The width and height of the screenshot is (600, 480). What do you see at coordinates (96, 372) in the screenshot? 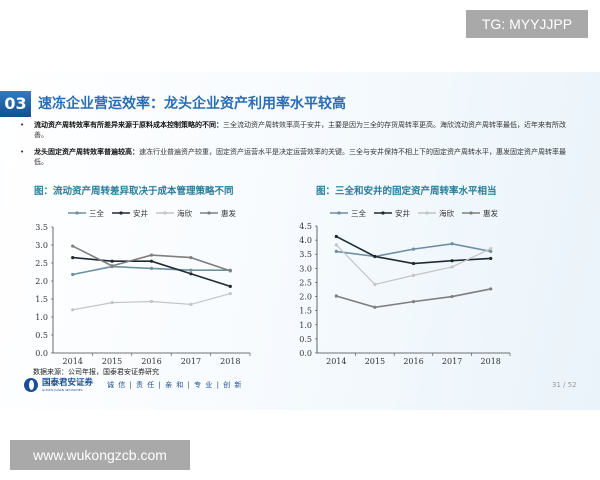
I see `data-source: 数据来源：公司年报，国泰君安证券研究` at bounding box center [96, 372].